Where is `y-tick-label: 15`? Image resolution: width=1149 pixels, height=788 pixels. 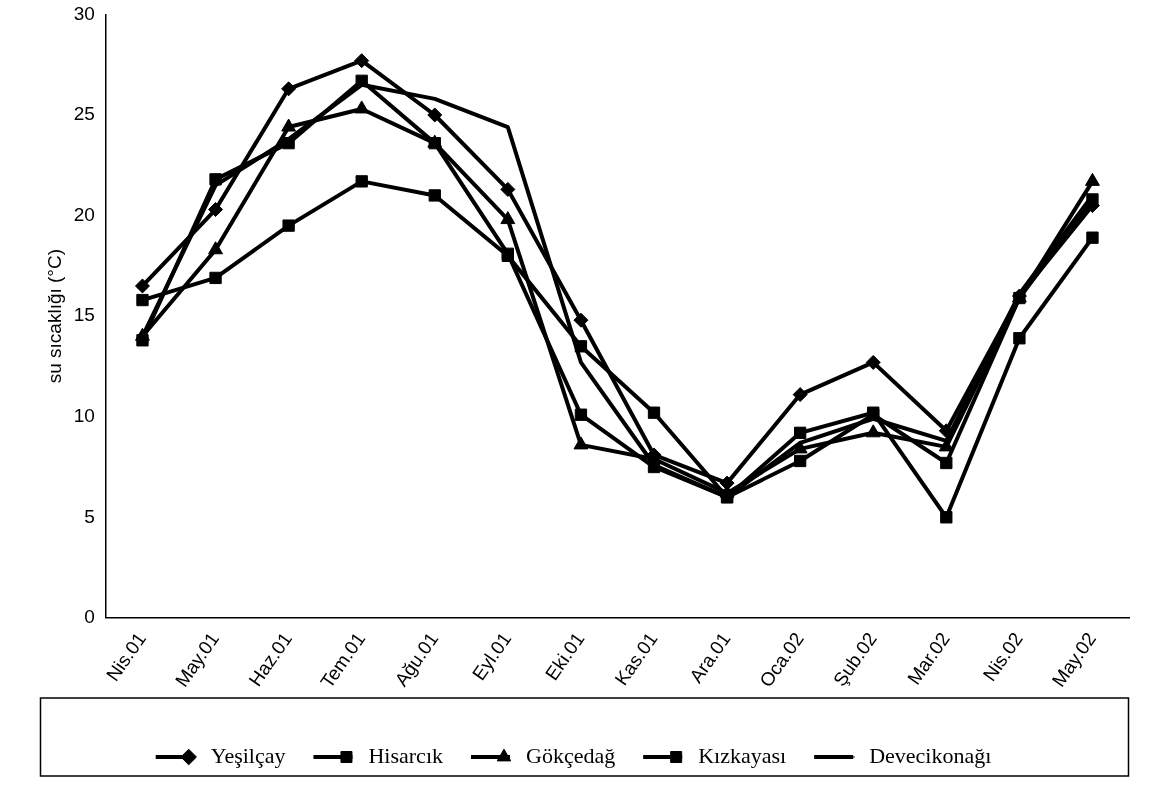
y-tick-label: 15 is located at coordinates (84, 315).